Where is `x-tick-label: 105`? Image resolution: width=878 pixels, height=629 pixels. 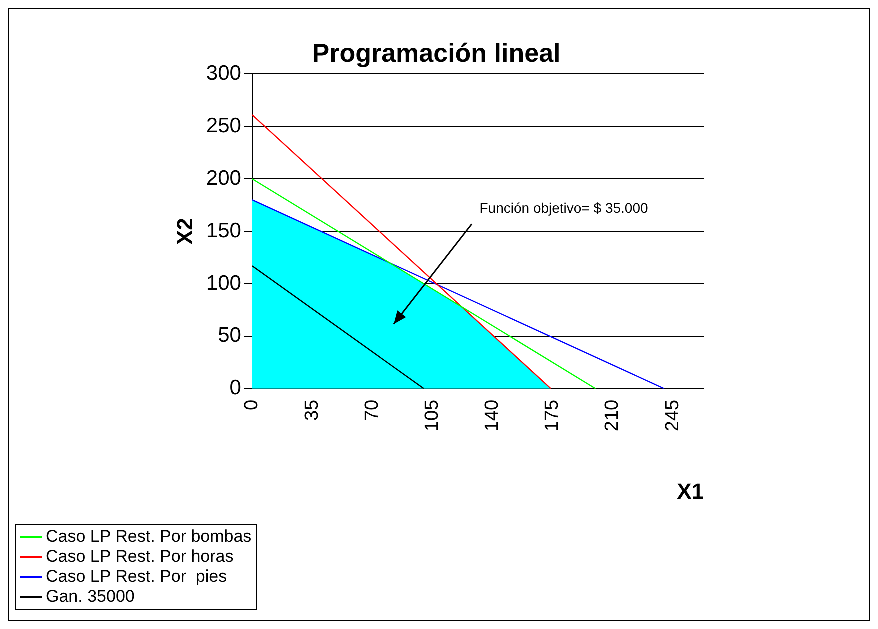 x-tick-label: 105 is located at coordinates (432, 416).